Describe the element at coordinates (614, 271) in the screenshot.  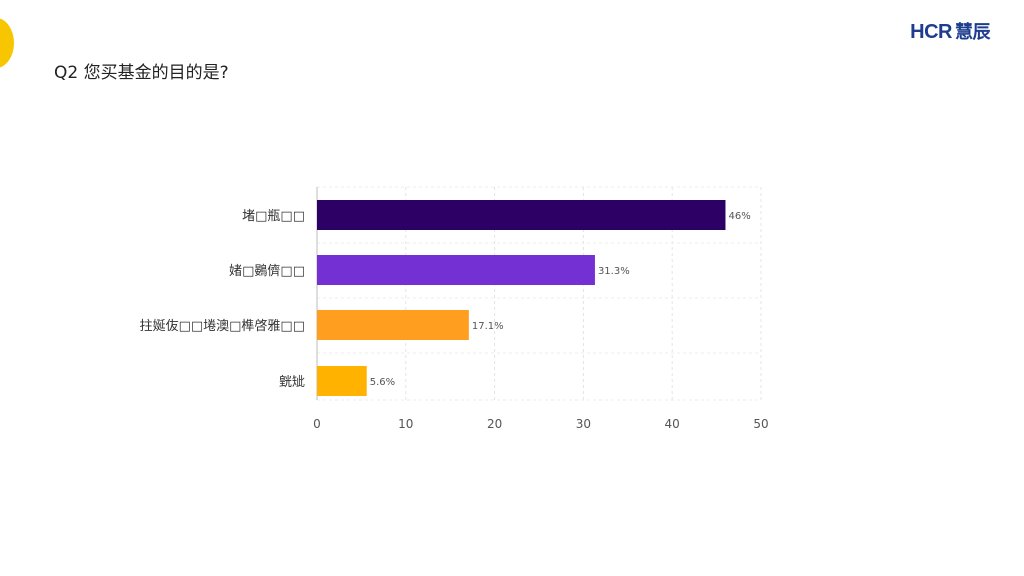
I see `value-label-1: 31.3%` at that location.